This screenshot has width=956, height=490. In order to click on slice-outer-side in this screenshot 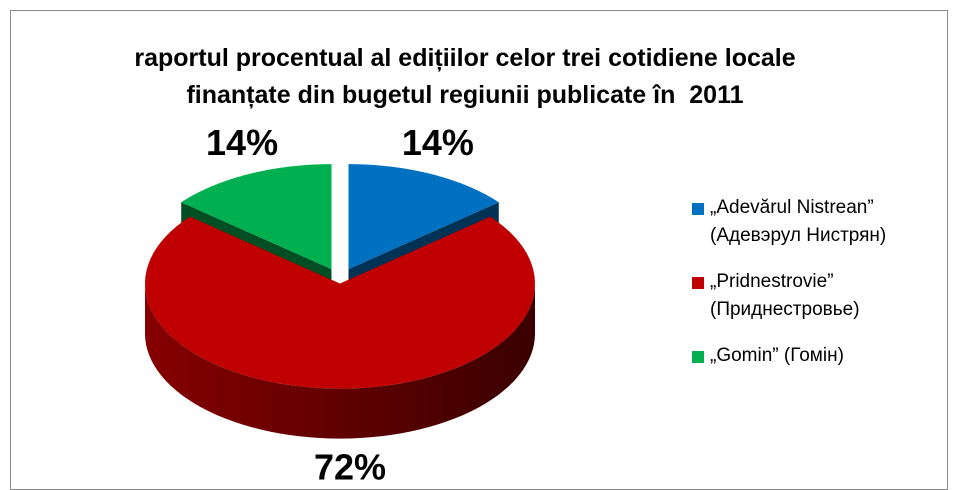, I will do `click(340, 361)`.